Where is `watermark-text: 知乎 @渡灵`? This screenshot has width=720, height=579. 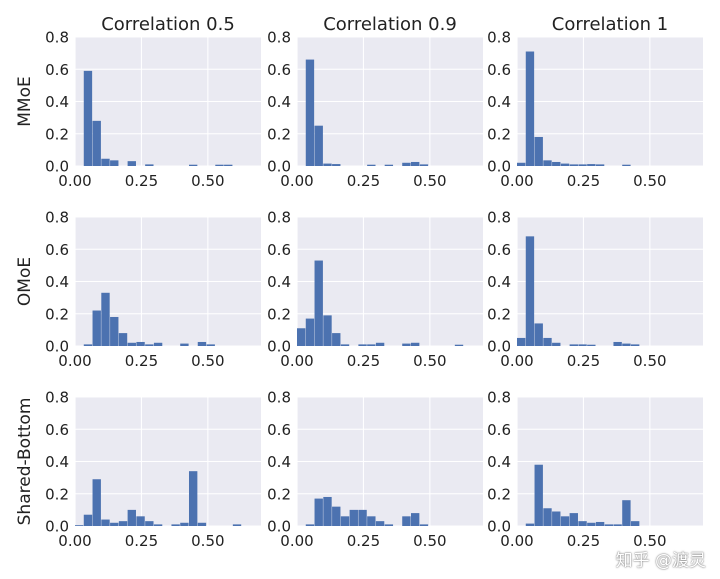
watermark-text: 知乎 @渡灵 is located at coordinates (660, 561).